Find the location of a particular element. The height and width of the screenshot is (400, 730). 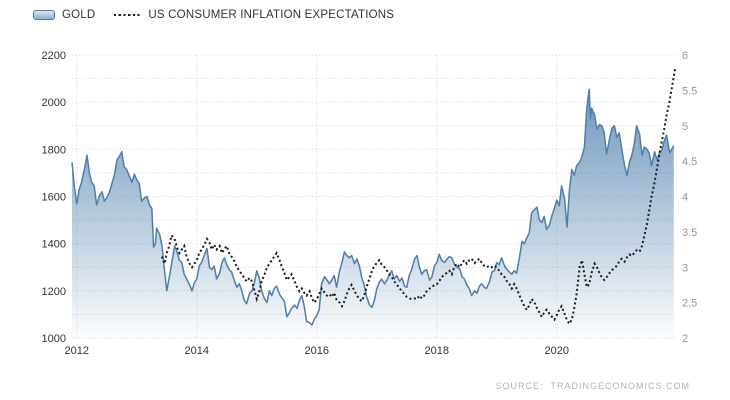

y-left-tick-label: 1600 is located at coordinates (54, 198).